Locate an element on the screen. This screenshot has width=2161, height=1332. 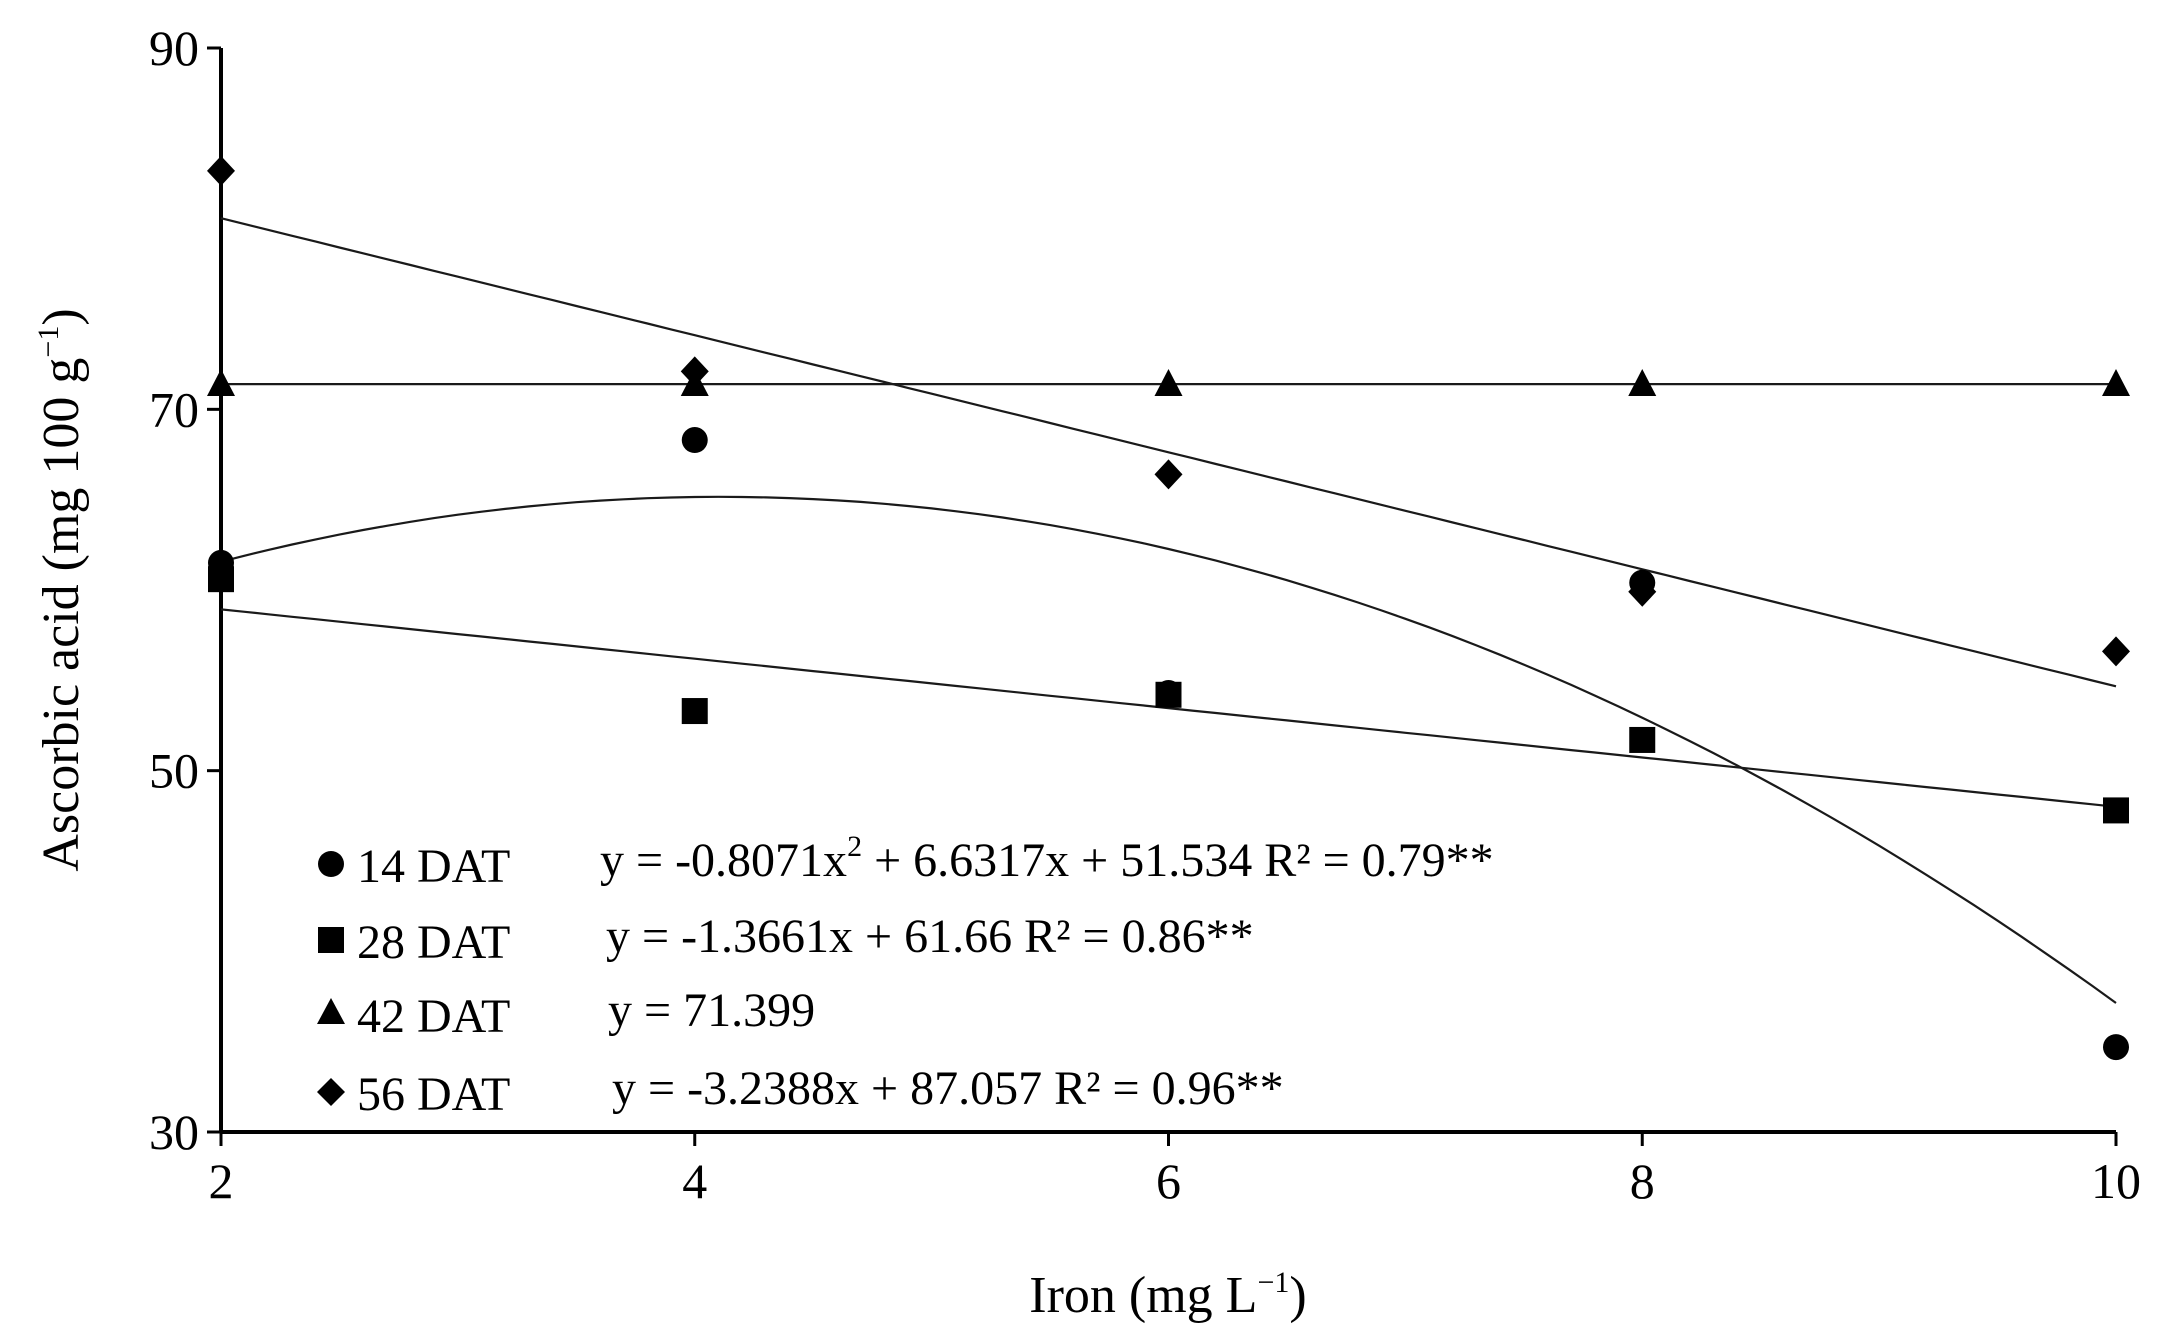
fit-line-28-dat is located at coordinates (1168, 708).